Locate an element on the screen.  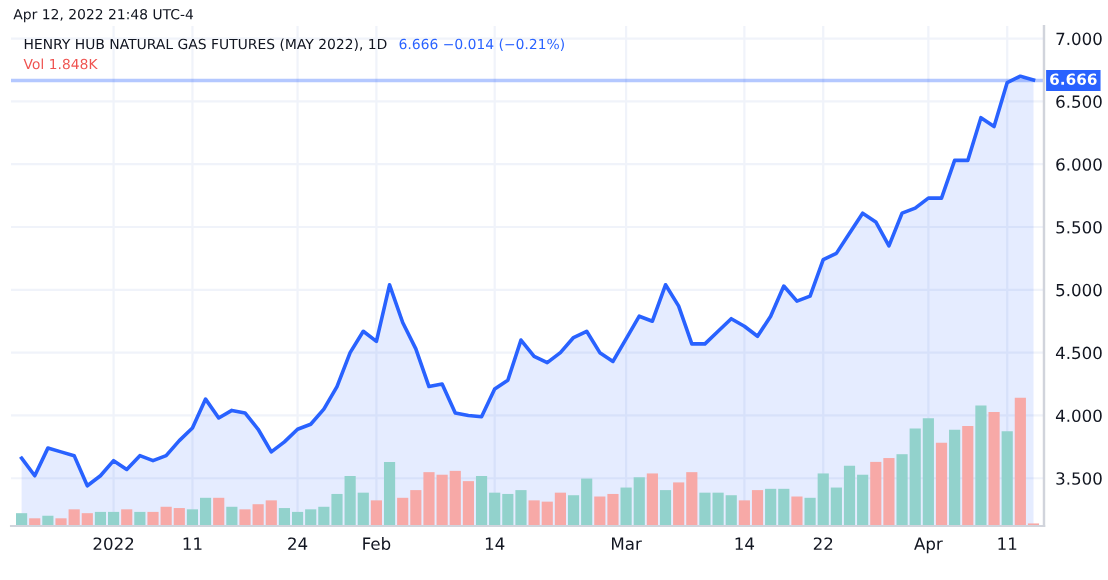
y-tick-label: 4.000 is located at coordinates (1078, 416).